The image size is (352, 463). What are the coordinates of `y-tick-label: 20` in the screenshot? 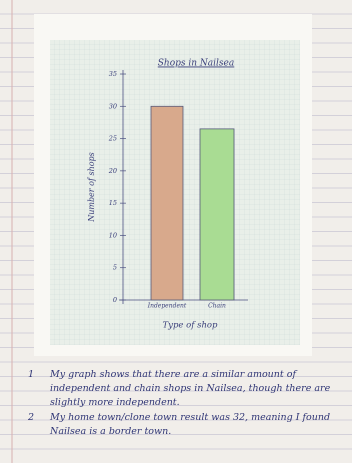 It's located at (112, 171).